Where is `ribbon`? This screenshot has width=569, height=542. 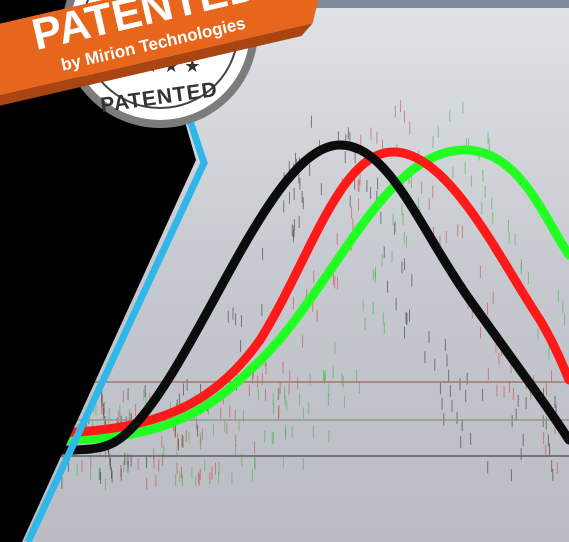
ribbon is located at coordinates (162, 49).